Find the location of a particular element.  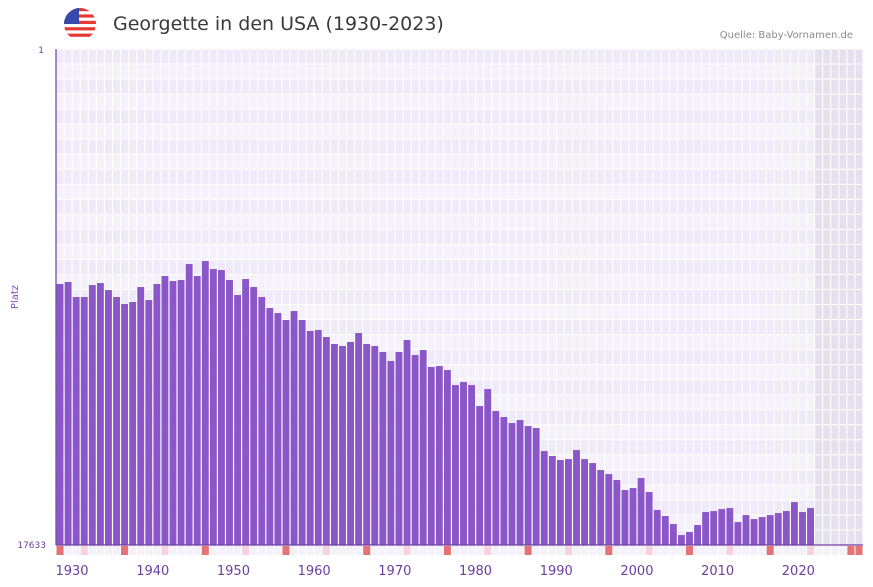

bar-1940 is located at coordinates (141, 416).